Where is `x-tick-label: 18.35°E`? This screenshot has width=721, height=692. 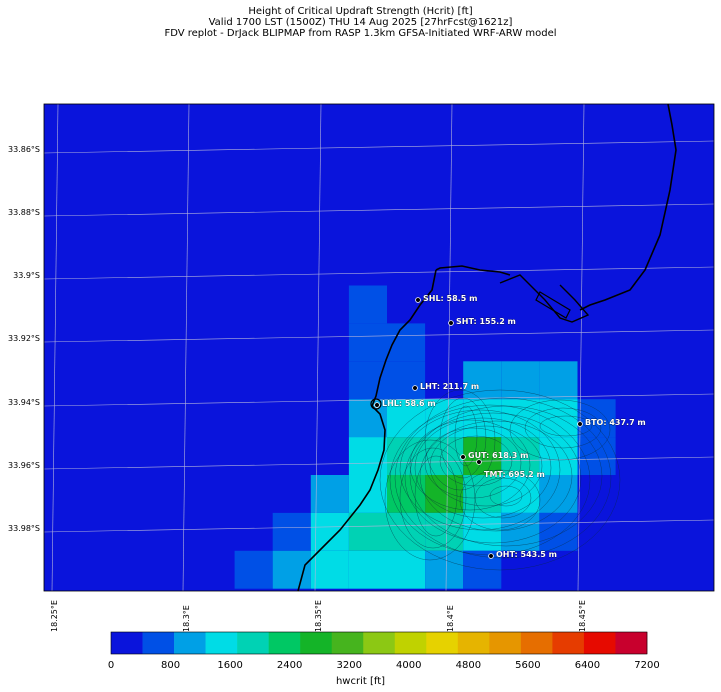
x-tick-label: 18.35°E is located at coordinates (318, 616).